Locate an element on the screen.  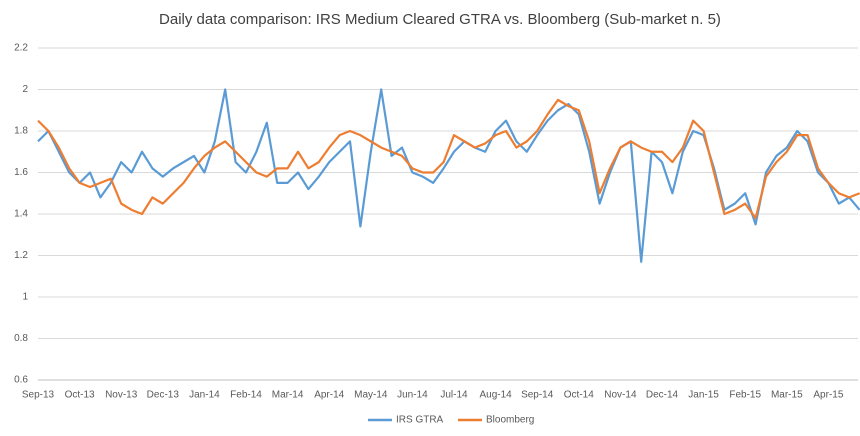
y-tick-label: 1.6 is located at coordinates (21, 172).